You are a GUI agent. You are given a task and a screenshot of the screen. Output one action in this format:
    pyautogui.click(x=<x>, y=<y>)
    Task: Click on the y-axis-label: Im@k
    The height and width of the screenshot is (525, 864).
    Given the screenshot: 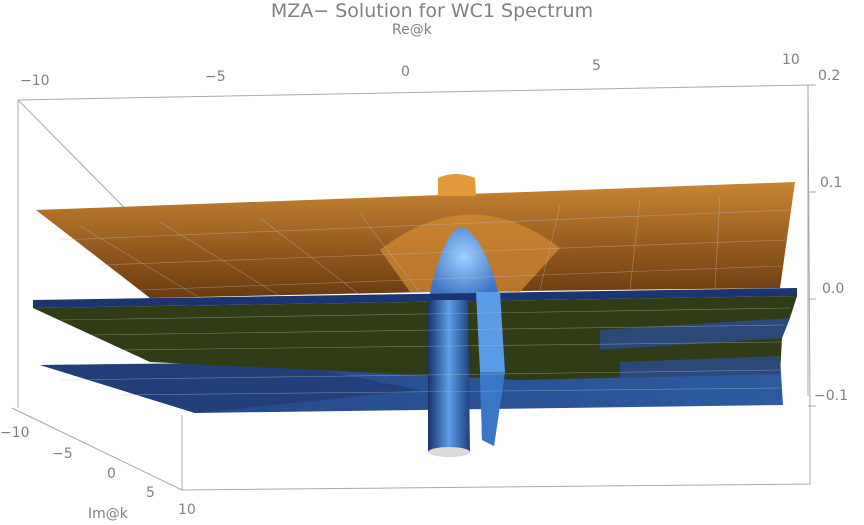 What is the action you would take?
    pyautogui.click(x=108, y=514)
    